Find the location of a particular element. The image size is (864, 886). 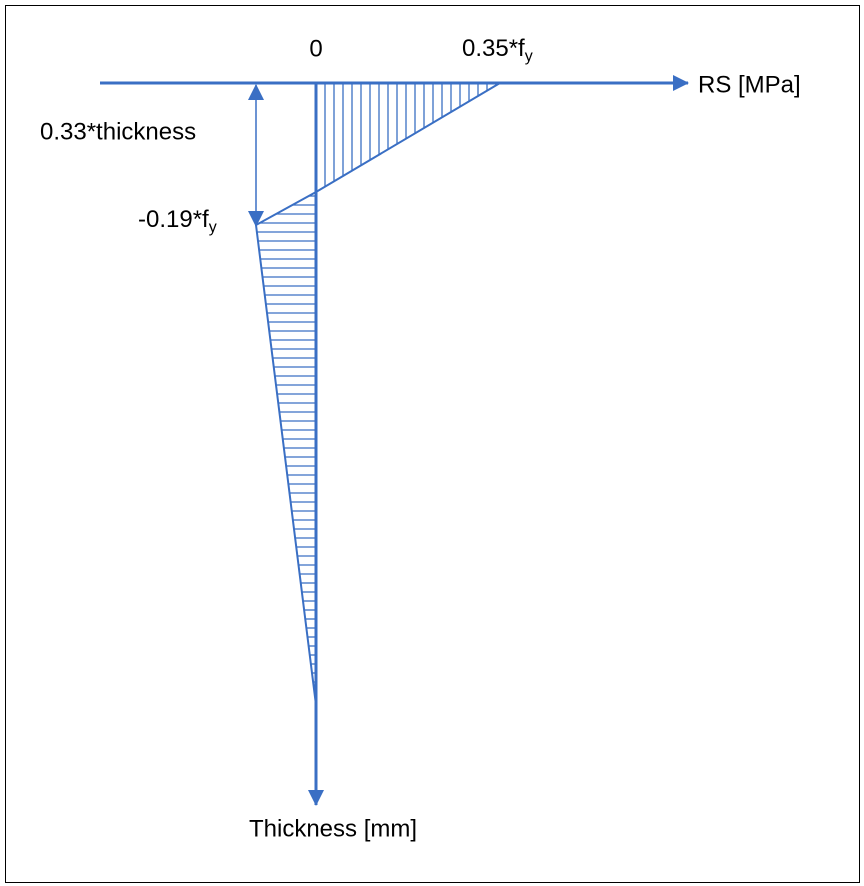

label-text: 0.35*f is located at coordinates (493, 48).